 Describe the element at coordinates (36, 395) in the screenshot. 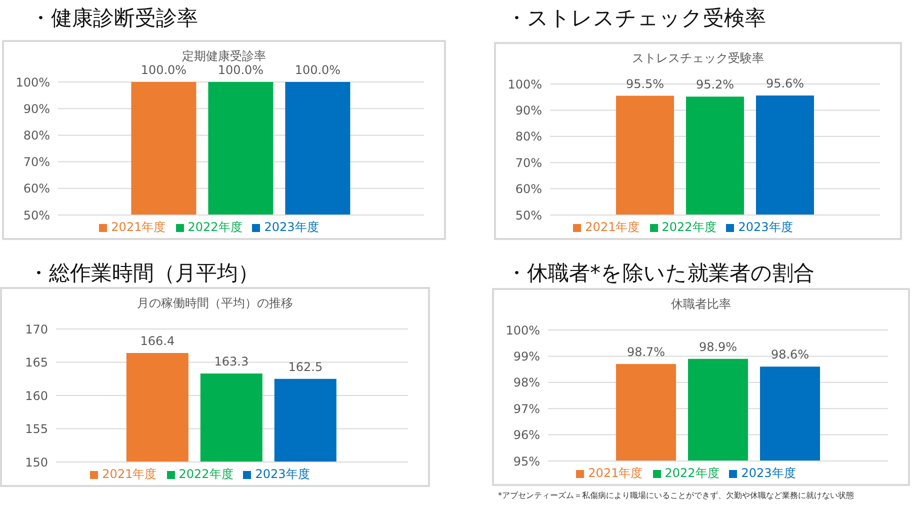

I see `y-tick-label: 160` at that location.